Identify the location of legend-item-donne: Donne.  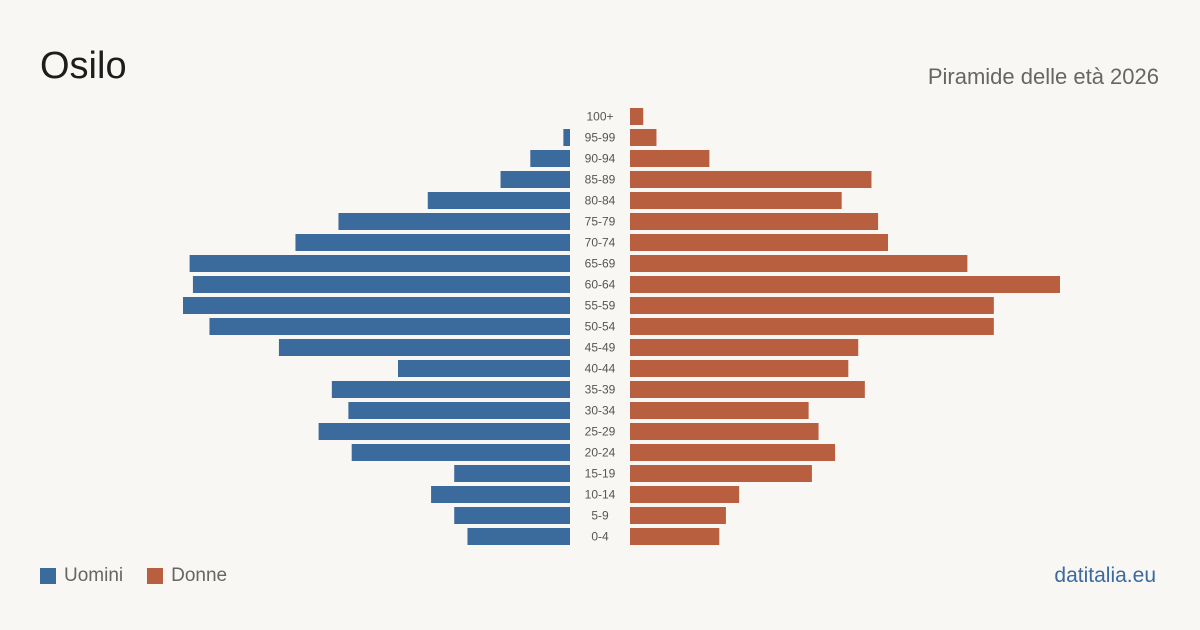
(187, 576).